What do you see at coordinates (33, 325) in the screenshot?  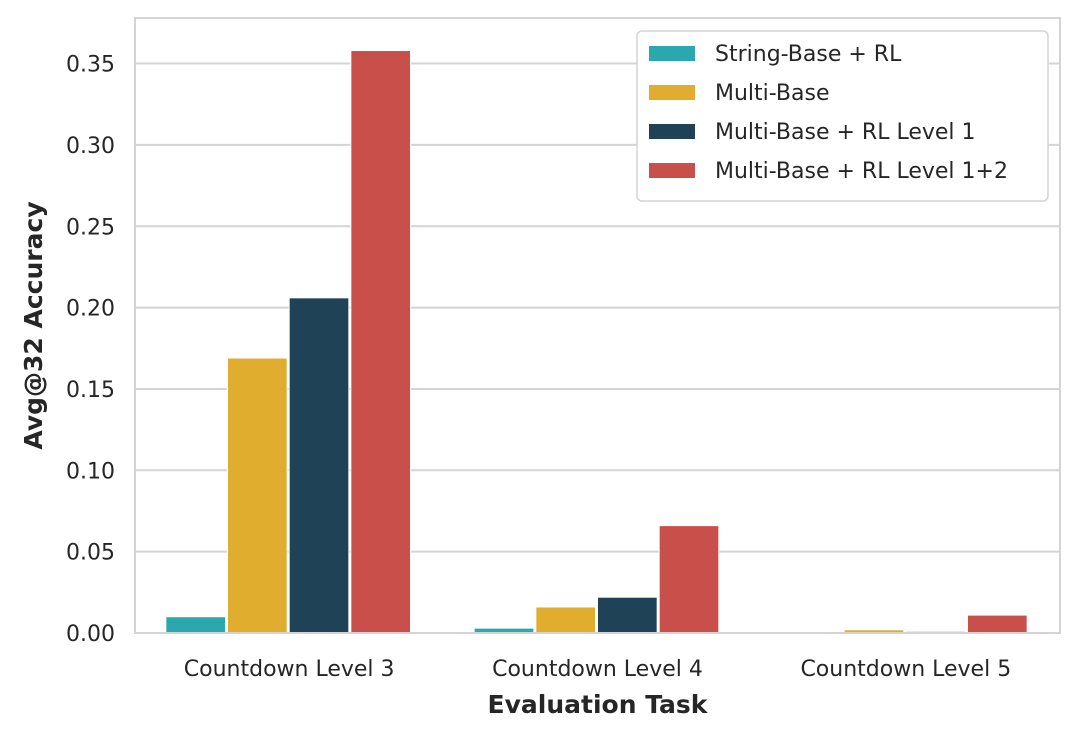 I see `y-axis-title: Avg@32 Accuracy` at bounding box center [33, 325].